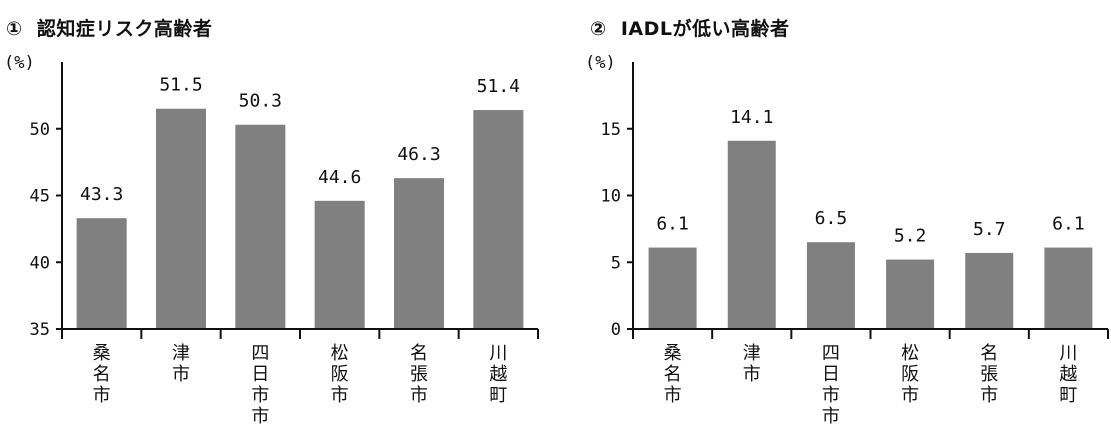  Describe the element at coordinates (40, 263) in the screenshot. I see `y-tick-label: 40` at that location.